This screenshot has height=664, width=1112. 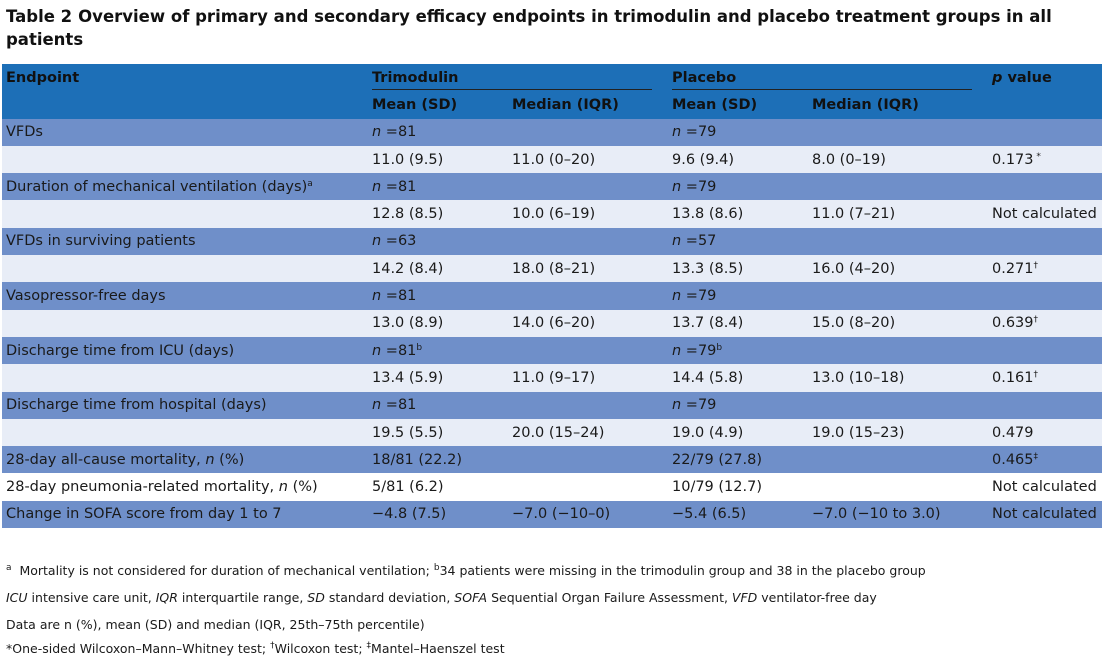 I want to click on abbrev-term: VFD, so click(x=744, y=597).